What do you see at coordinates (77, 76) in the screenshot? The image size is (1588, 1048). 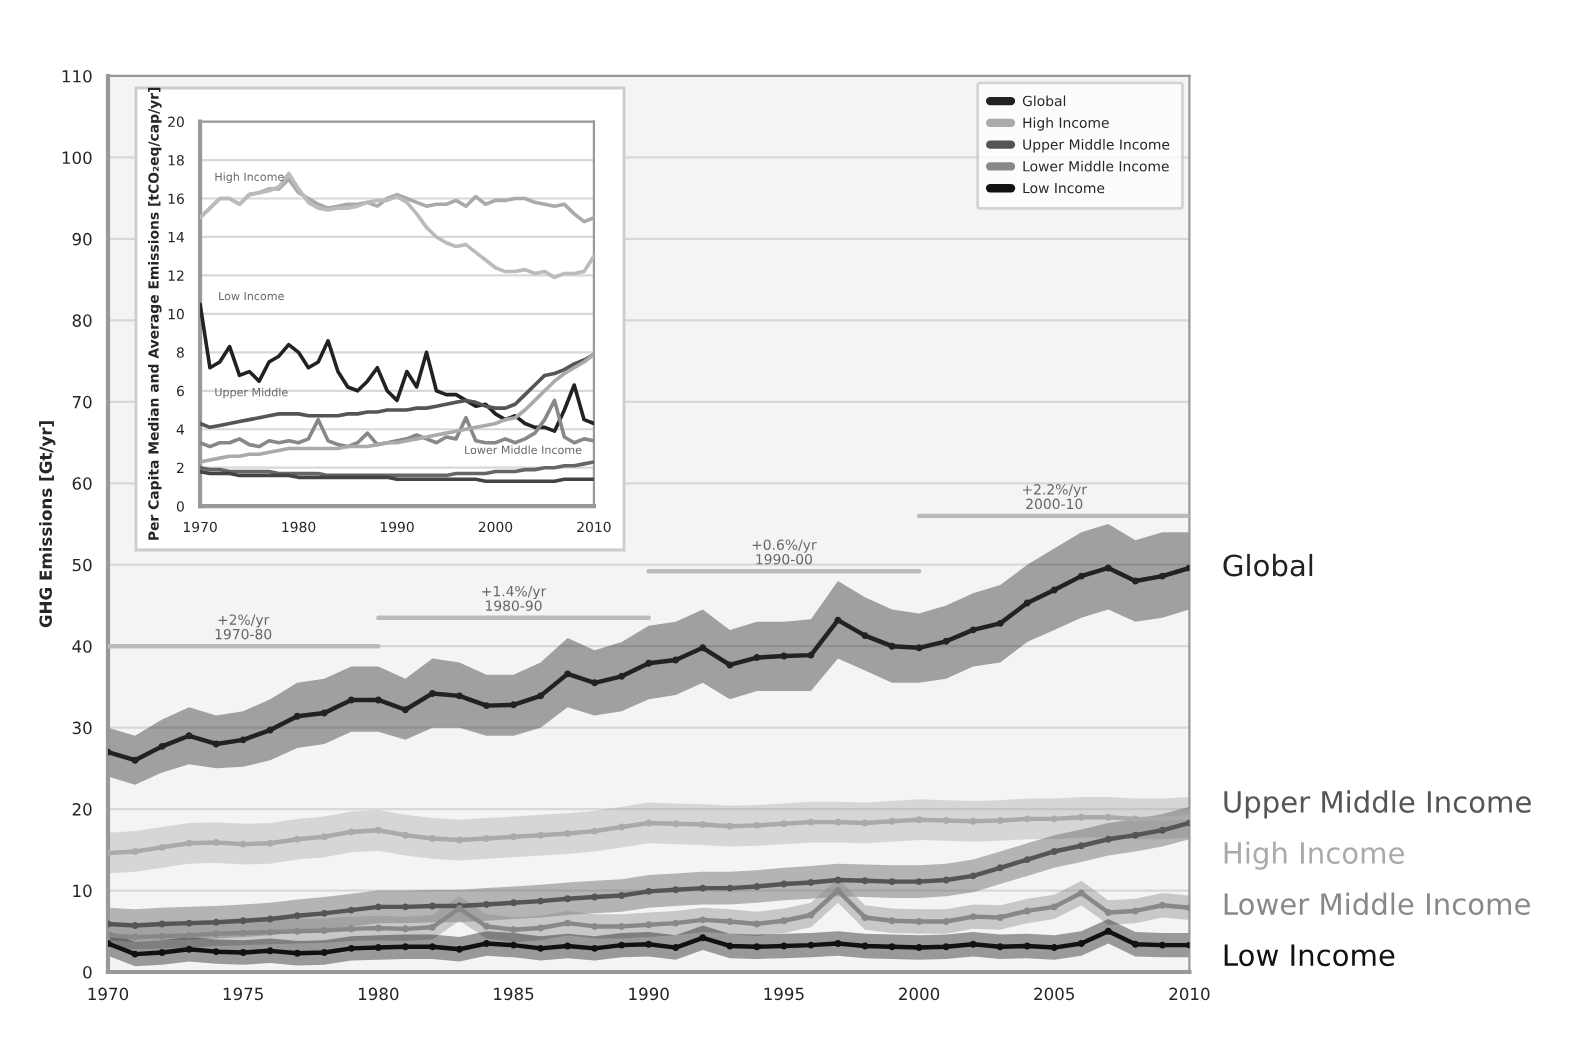 I see `y-tick-label: 110` at bounding box center [77, 76].